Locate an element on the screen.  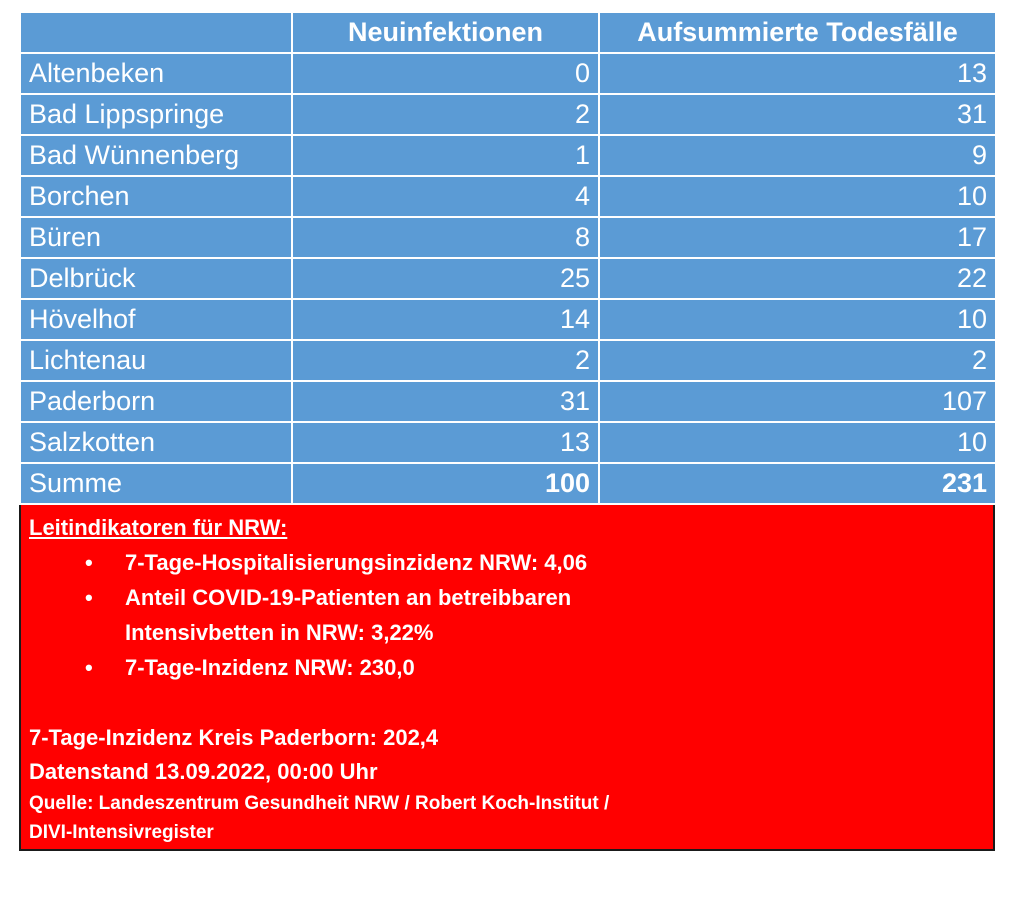
row-name: Lichtenau is located at coordinates (156, 360).